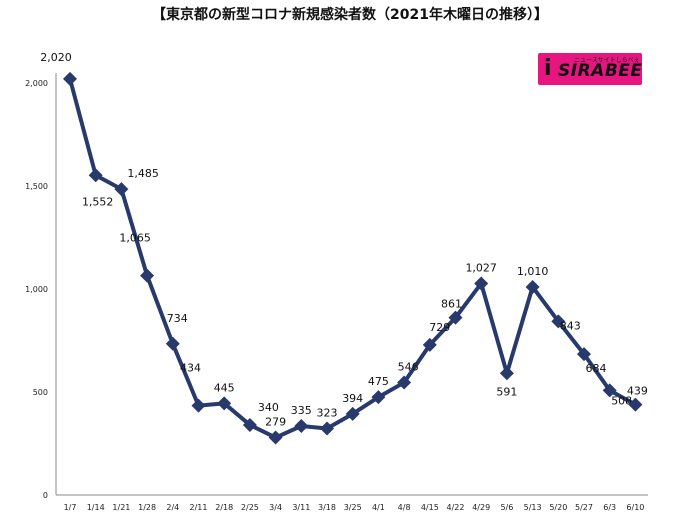 The width and height of the screenshot is (700, 513). What do you see at coordinates (250, 507) in the screenshot?
I see `x-tick-label: 2/25` at bounding box center [250, 507].